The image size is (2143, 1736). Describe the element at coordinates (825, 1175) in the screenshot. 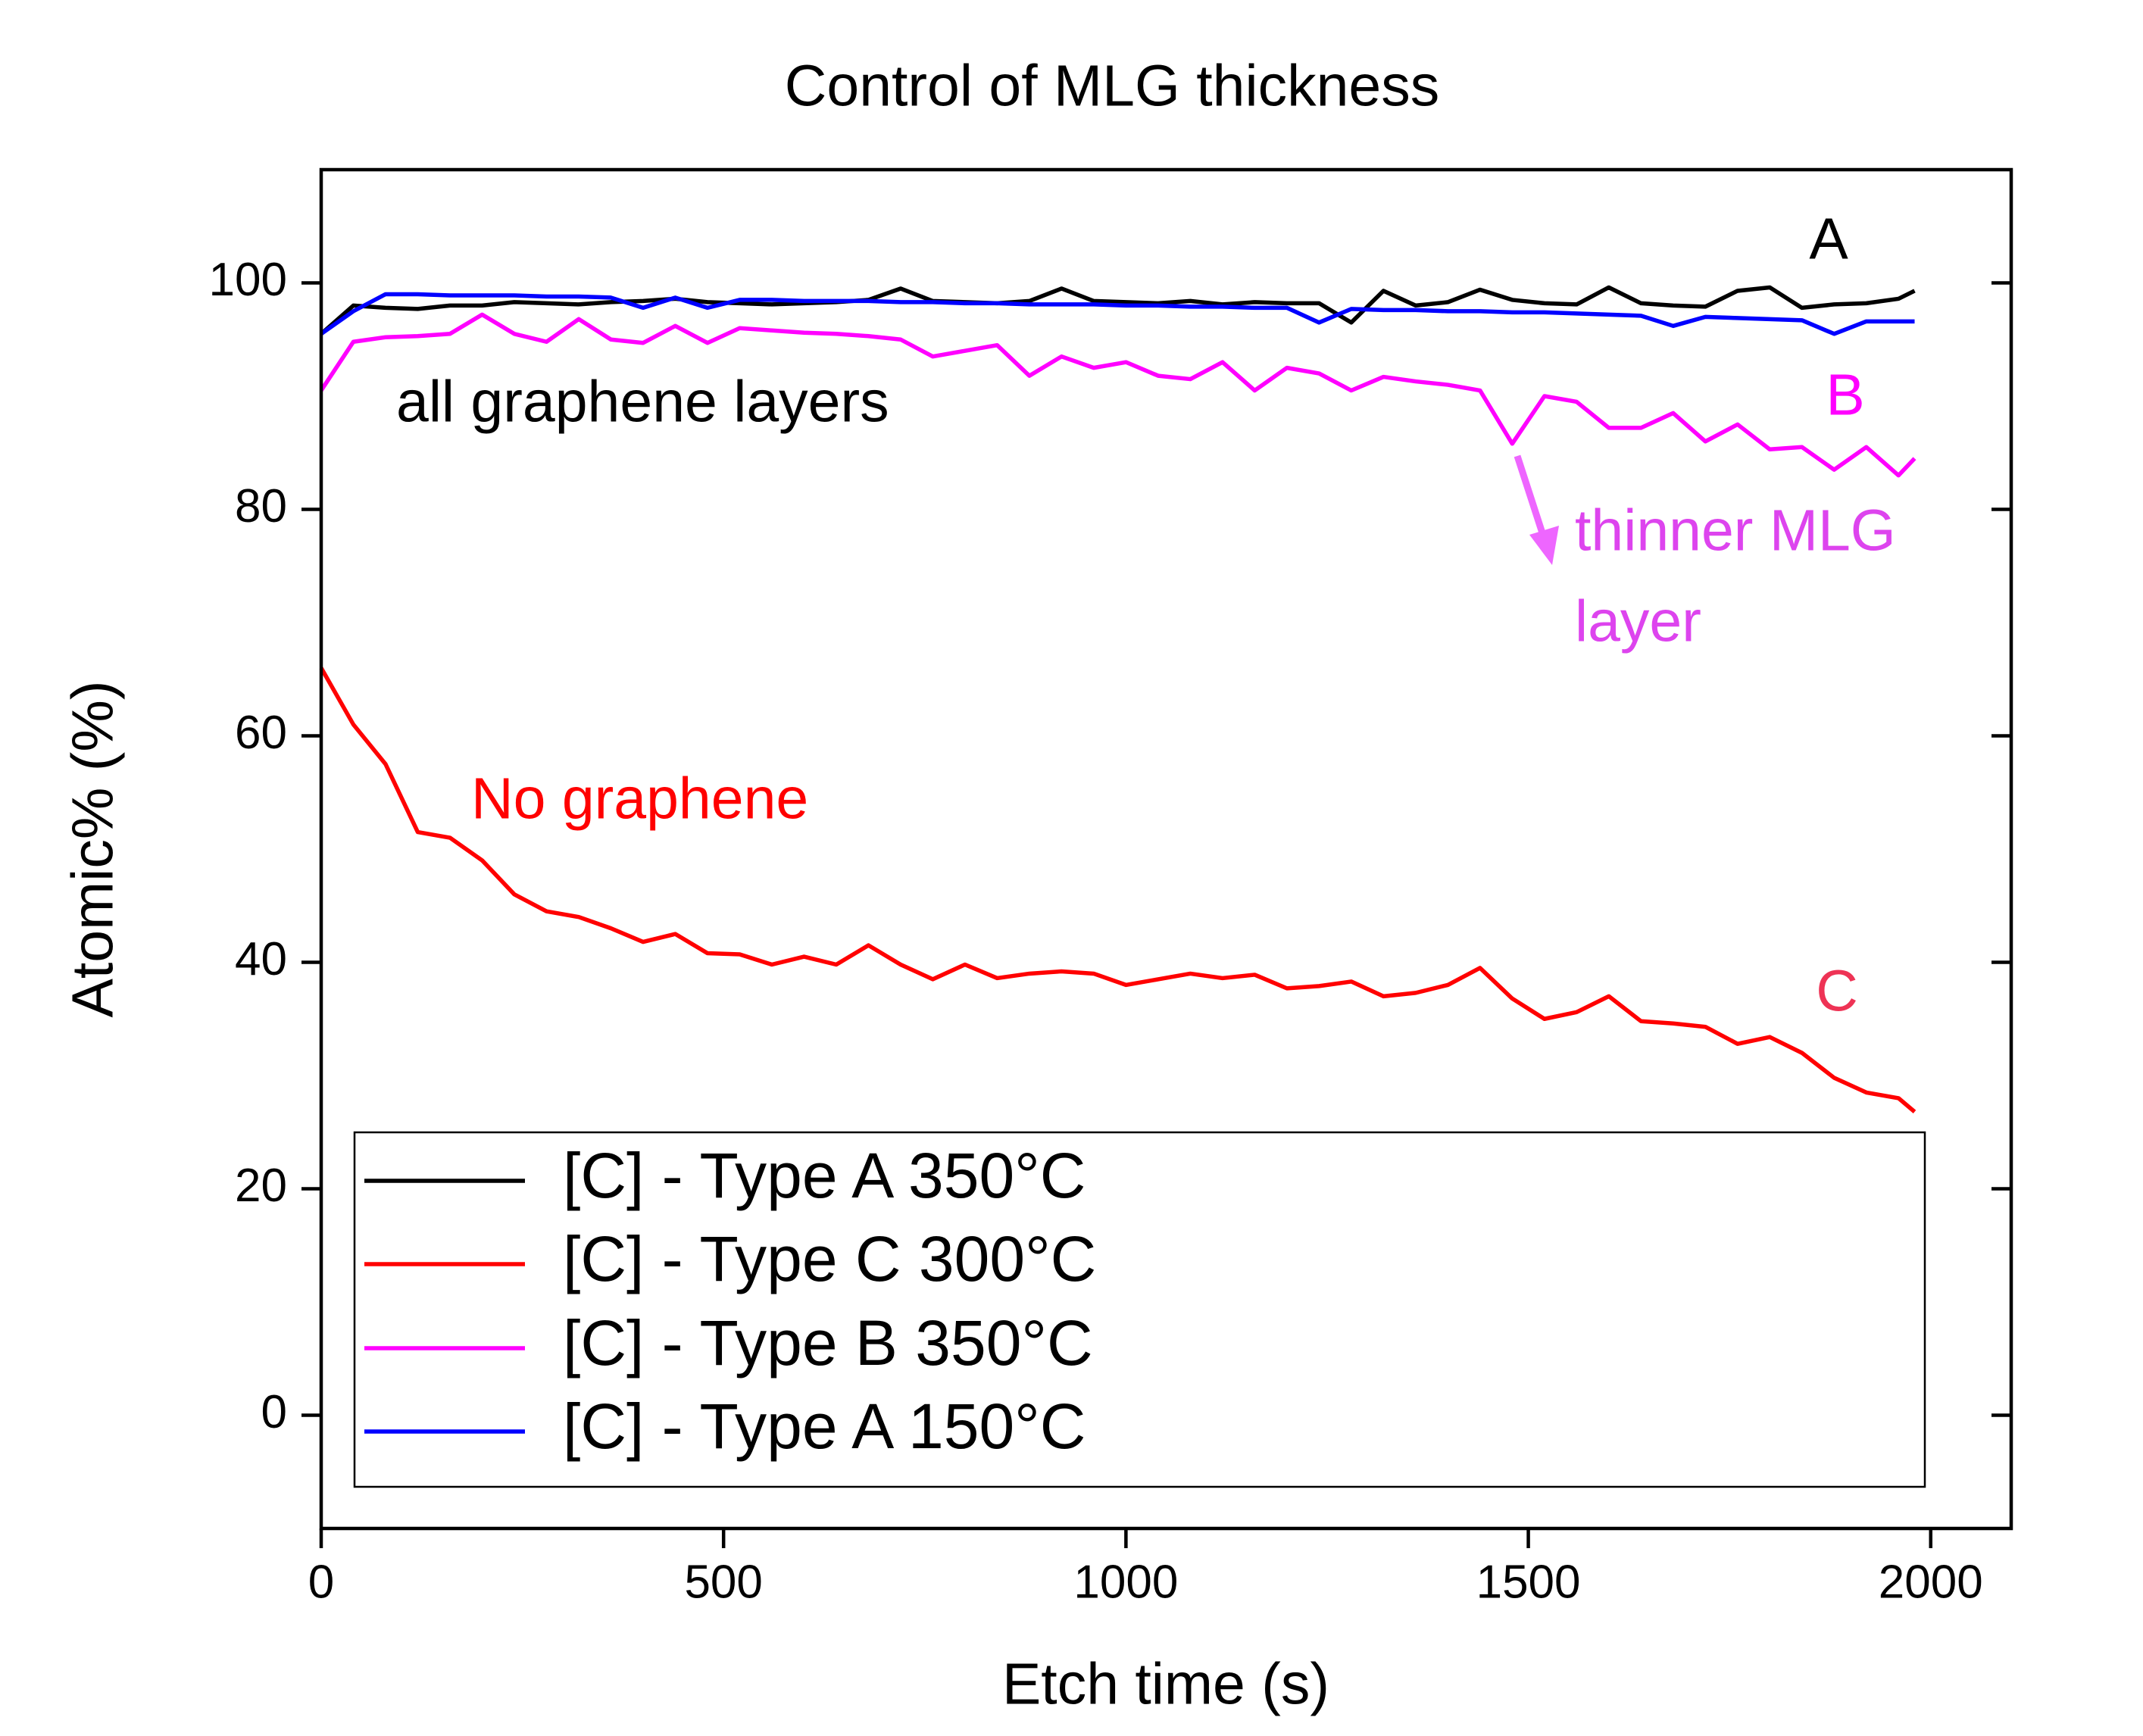

I see `legend-label: [C] - Type A 350°C` at that location.